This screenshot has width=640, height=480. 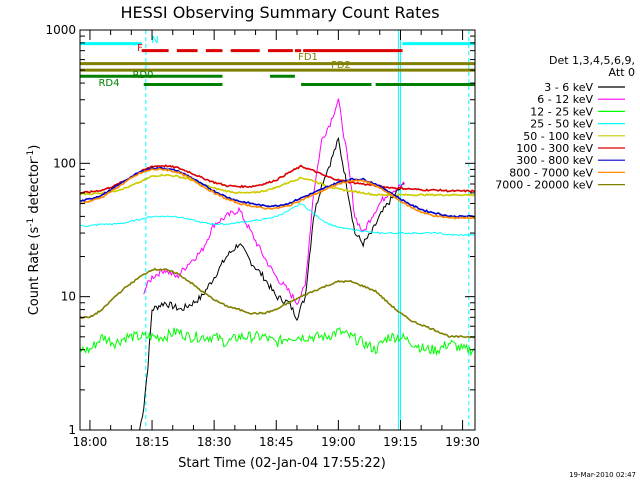 I want to click on flag-label-n: N, so click(x=154, y=40).